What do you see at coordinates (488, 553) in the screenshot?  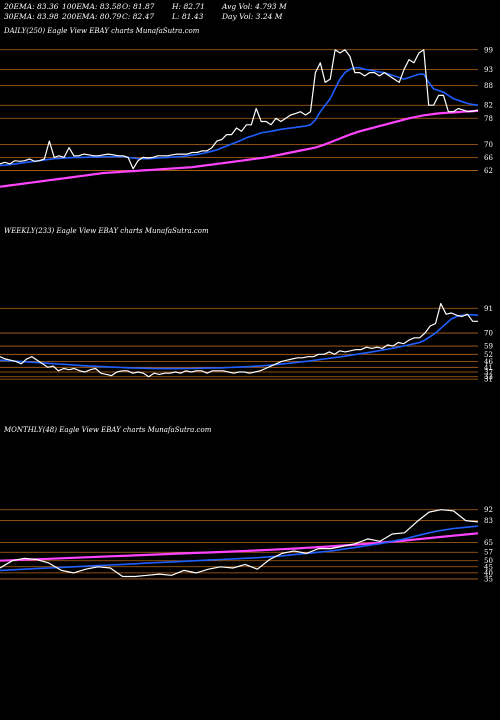 I see `level-tick-label: 57` at bounding box center [488, 553].